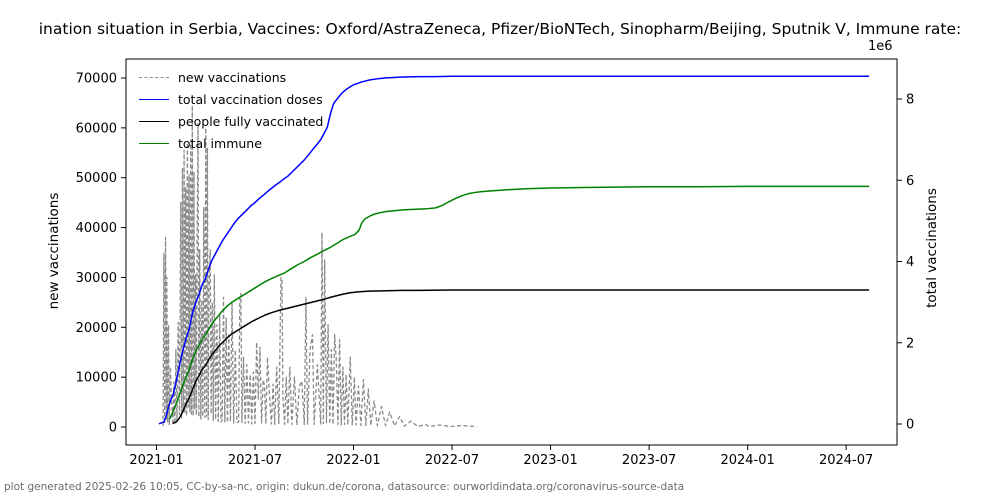  Describe the element at coordinates (154, 77) in the screenshot. I see `dashed-line-swatch` at that location.